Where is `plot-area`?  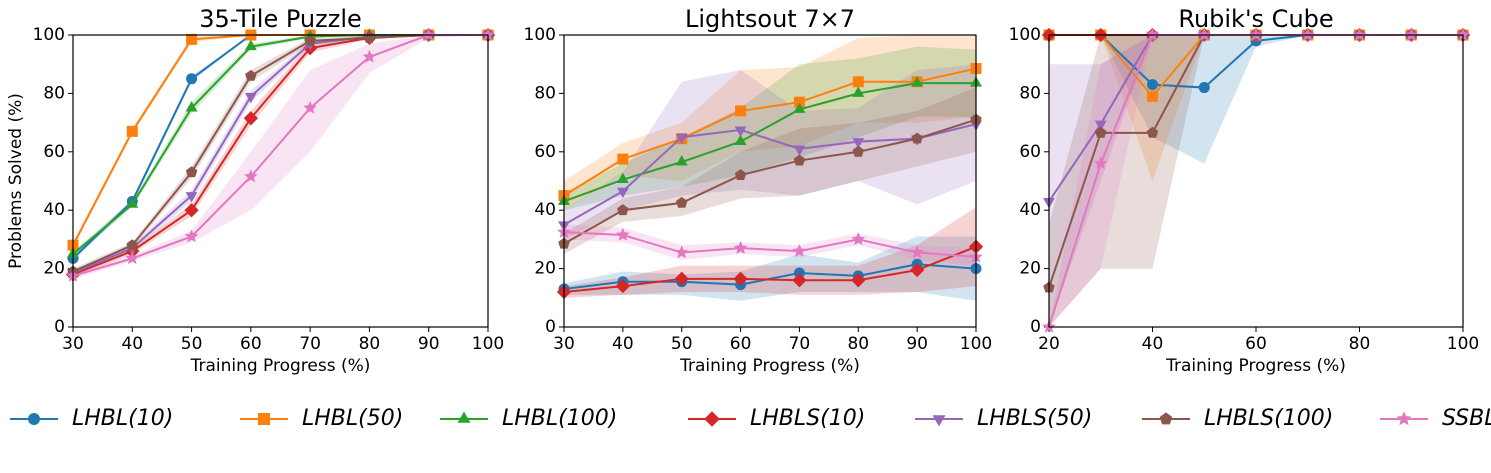 plot-area is located at coordinates (280, 157).